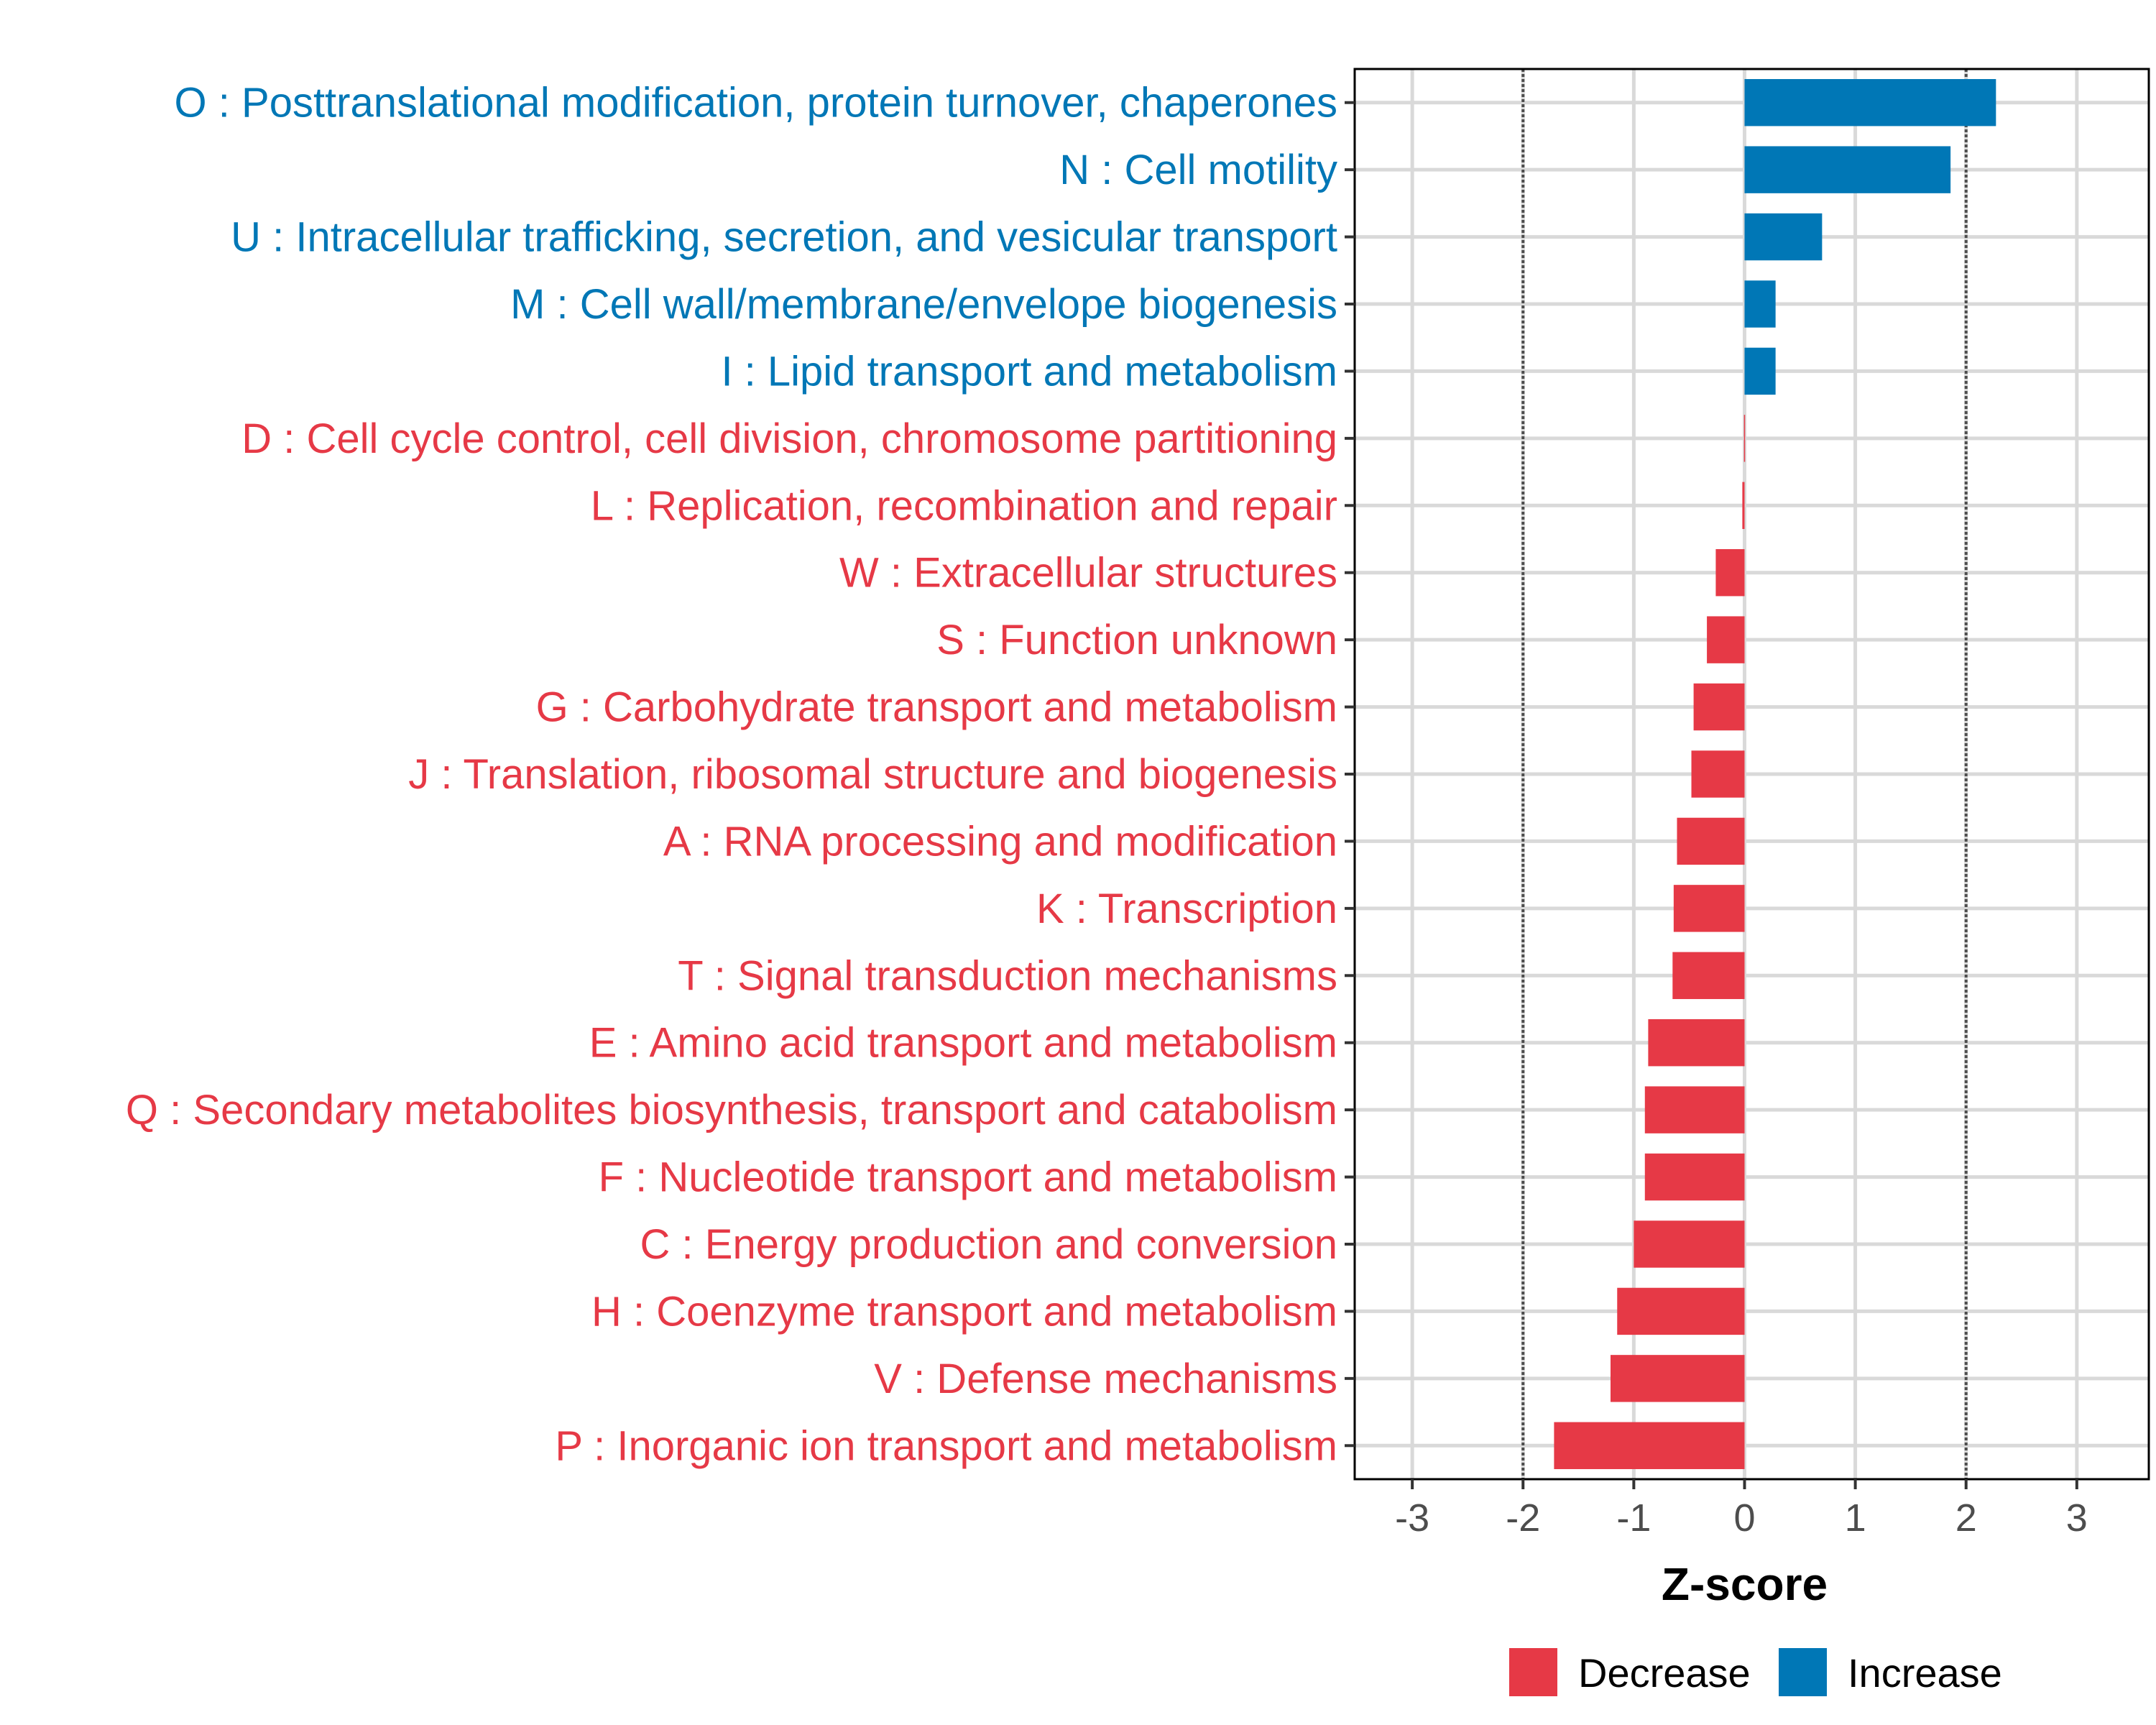 The height and width of the screenshot is (1725, 2156). I want to click on bar-g, so click(1719, 707).